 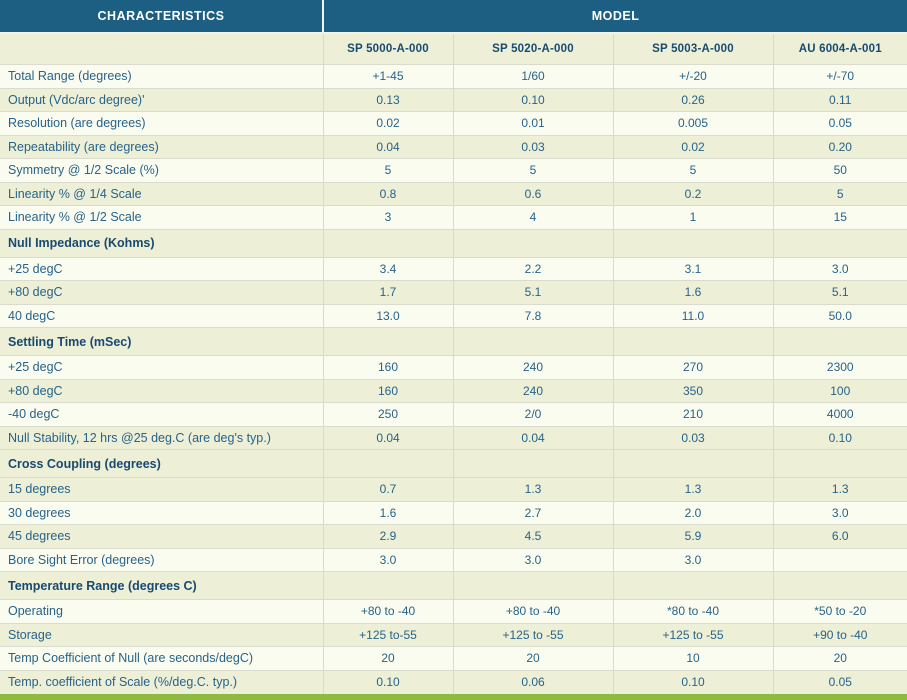 What do you see at coordinates (839, 76) in the screenshot?
I see `cell-value: +/-70` at bounding box center [839, 76].